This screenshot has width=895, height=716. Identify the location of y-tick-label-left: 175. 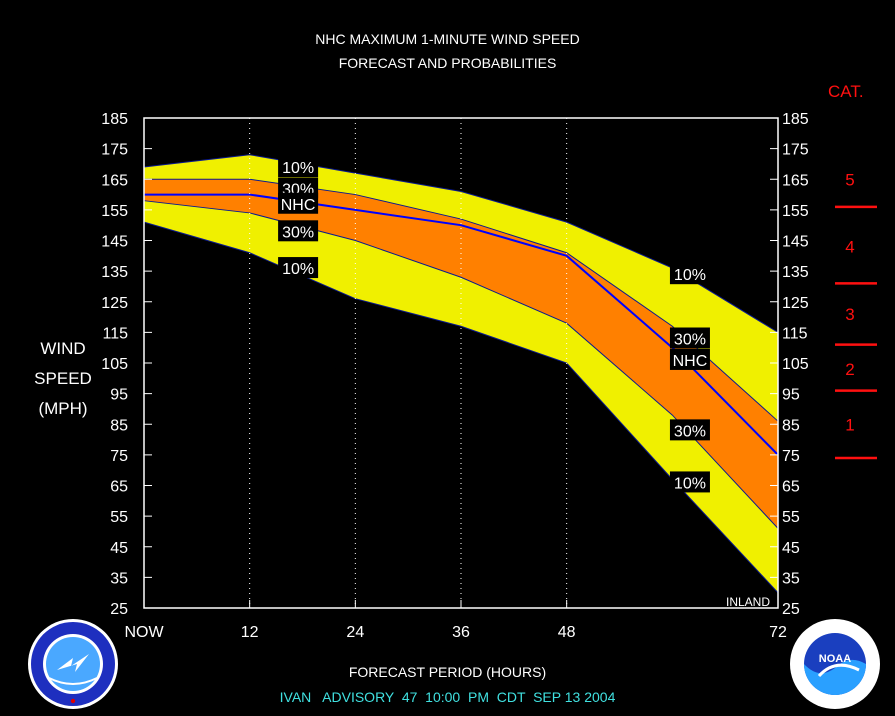
(114, 150).